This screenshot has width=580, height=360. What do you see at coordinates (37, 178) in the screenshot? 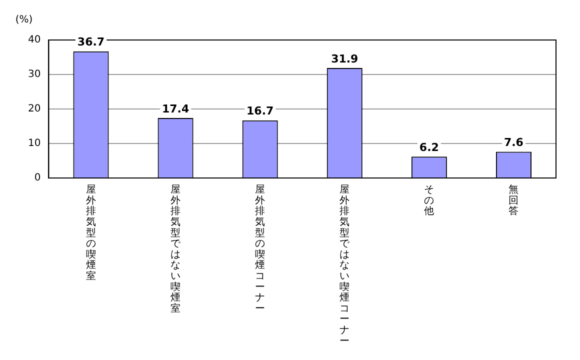
I see `y-tick-label: 0` at bounding box center [37, 178].